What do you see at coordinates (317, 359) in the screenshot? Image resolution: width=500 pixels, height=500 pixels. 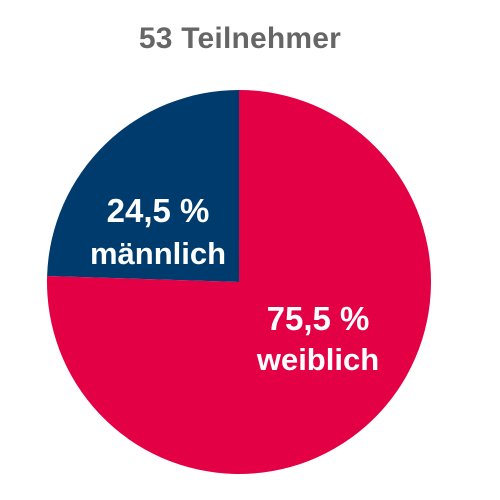 I see `slice-category-label-weiblich: weiblich` at bounding box center [317, 359].